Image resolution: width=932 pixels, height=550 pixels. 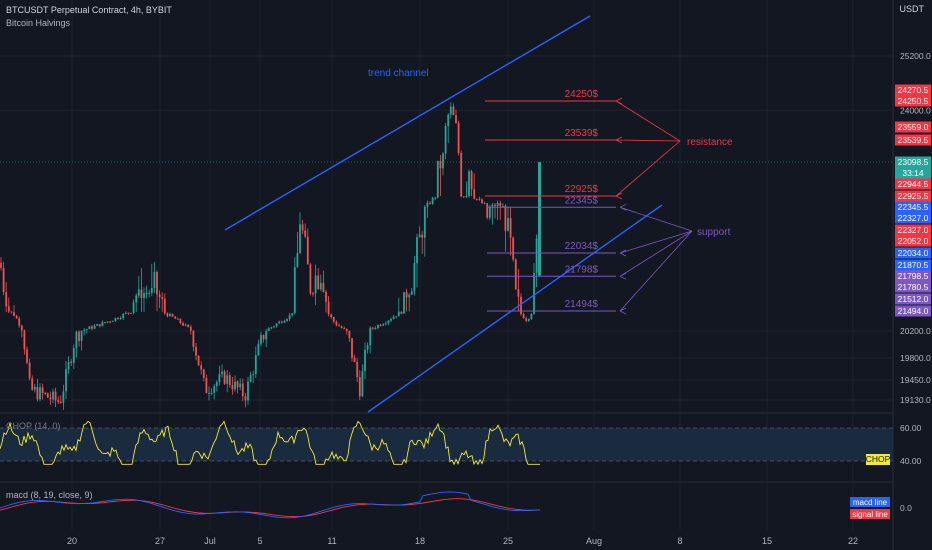 What do you see at coordinates (648, 119) in the screenshot?
I see `resistance-arrow` at bounding box center [648, 119].